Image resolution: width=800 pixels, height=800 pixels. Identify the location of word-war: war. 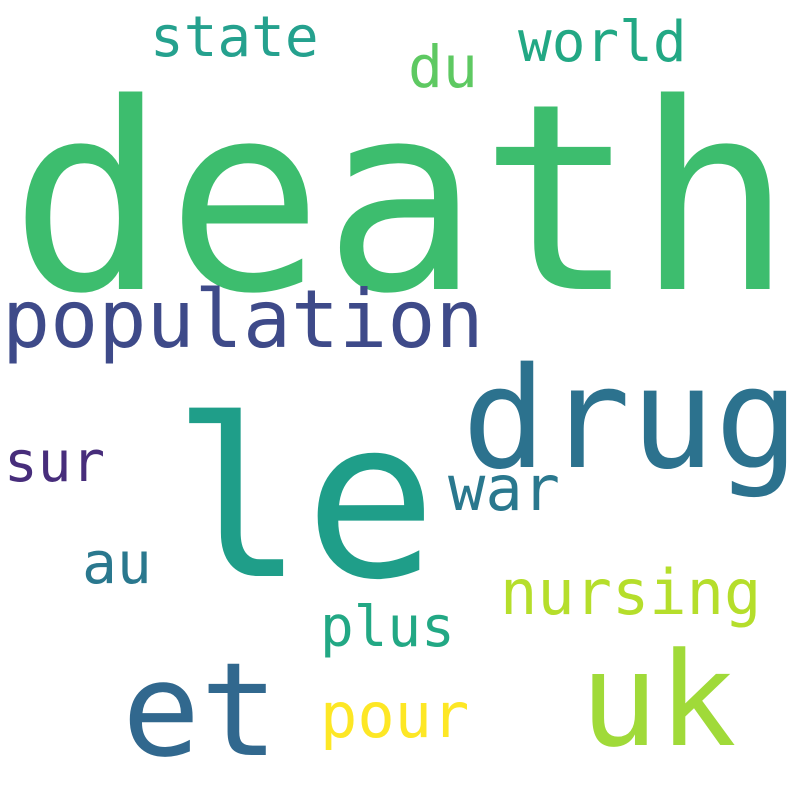
(504, 488).